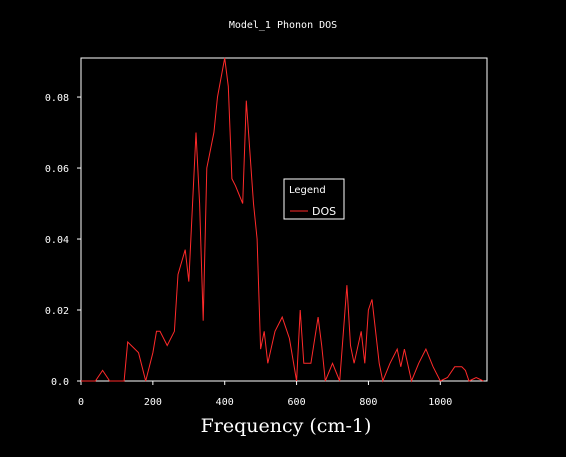 This screenshot has height=457, width=566. I want to click on x-tick-label: 600, so click(297, 402).